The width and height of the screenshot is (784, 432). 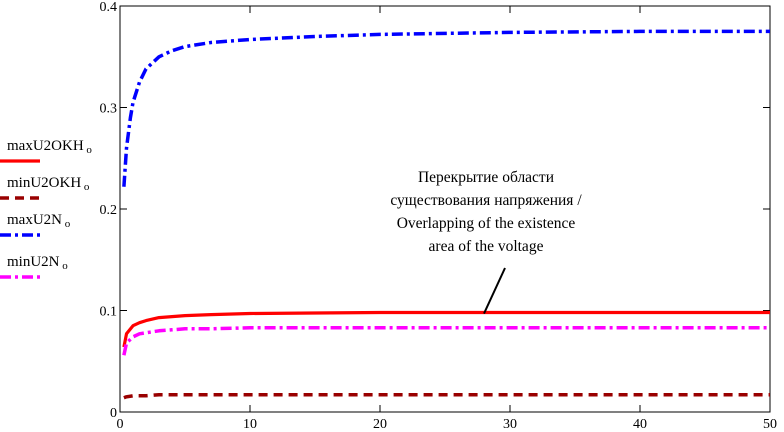 What do you see at coordinates (120, 424) in the screenshot?
I see `x-tick-label: 0` at bounding box center [120, 424].